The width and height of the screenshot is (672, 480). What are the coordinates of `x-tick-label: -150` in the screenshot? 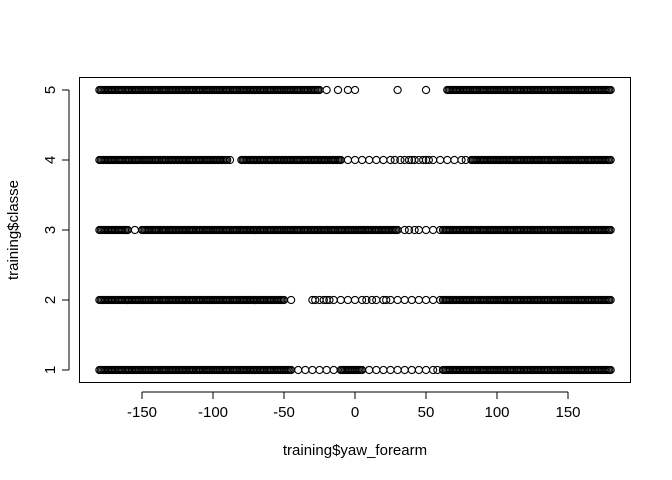 It's located at (142, 412).